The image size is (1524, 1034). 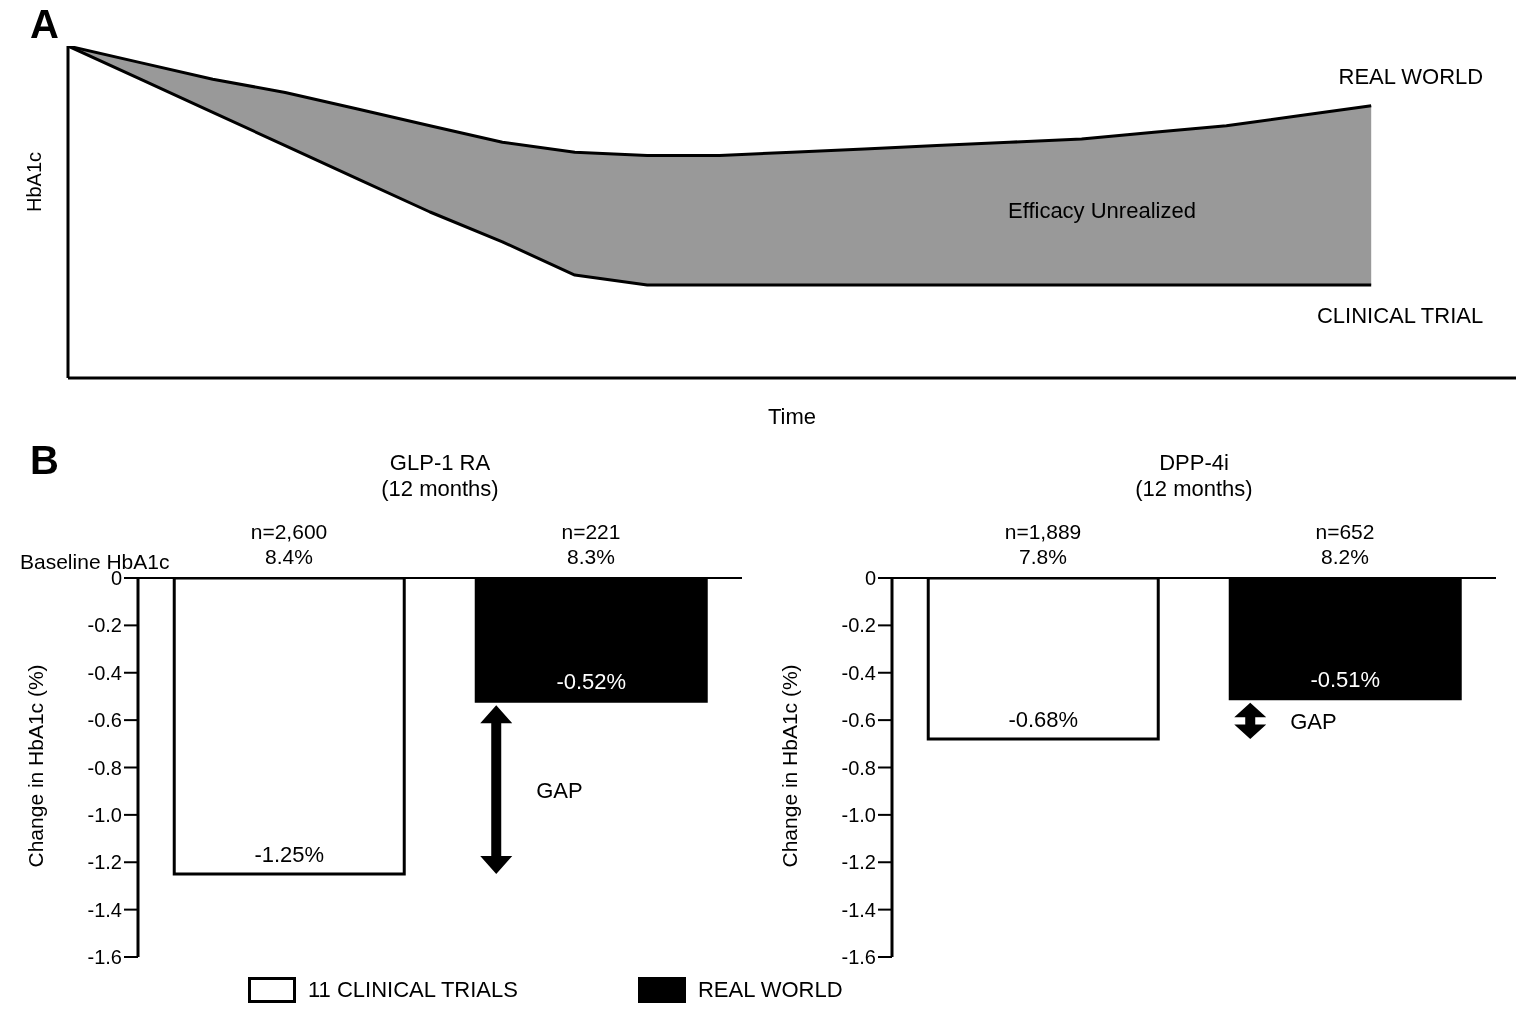 What do you see at coordinates (289, 855) in the screenshot?
I see `data-label: -1.25%` at bounding box center [289, 855].